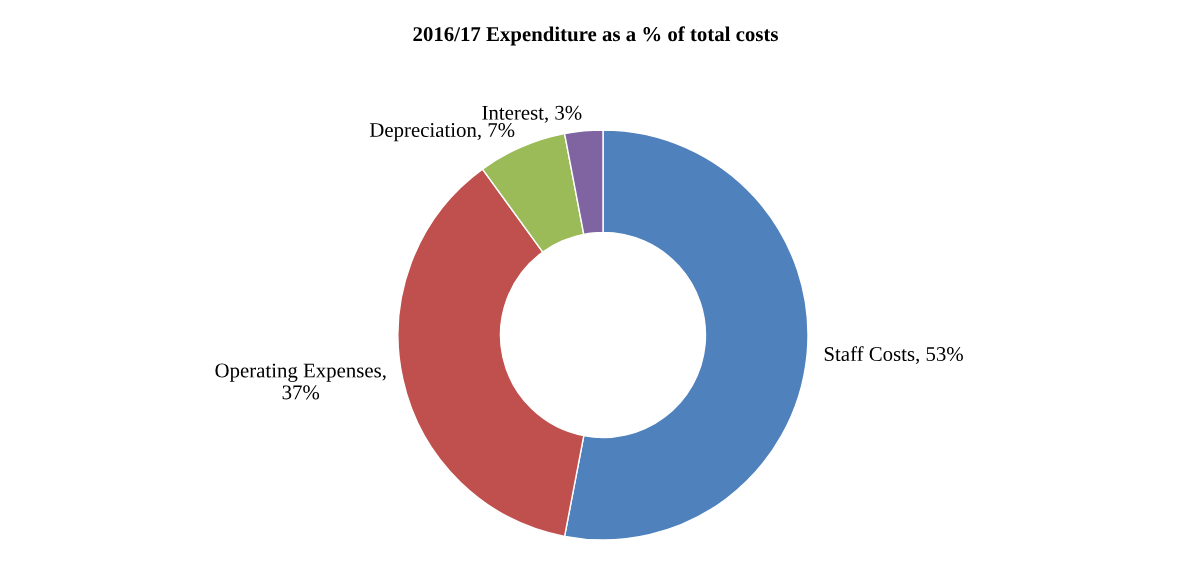 The width and height of the screenshot is (1191, 584). I want to click on slice-label: Staff Costs, 53%, so click(893, 355).